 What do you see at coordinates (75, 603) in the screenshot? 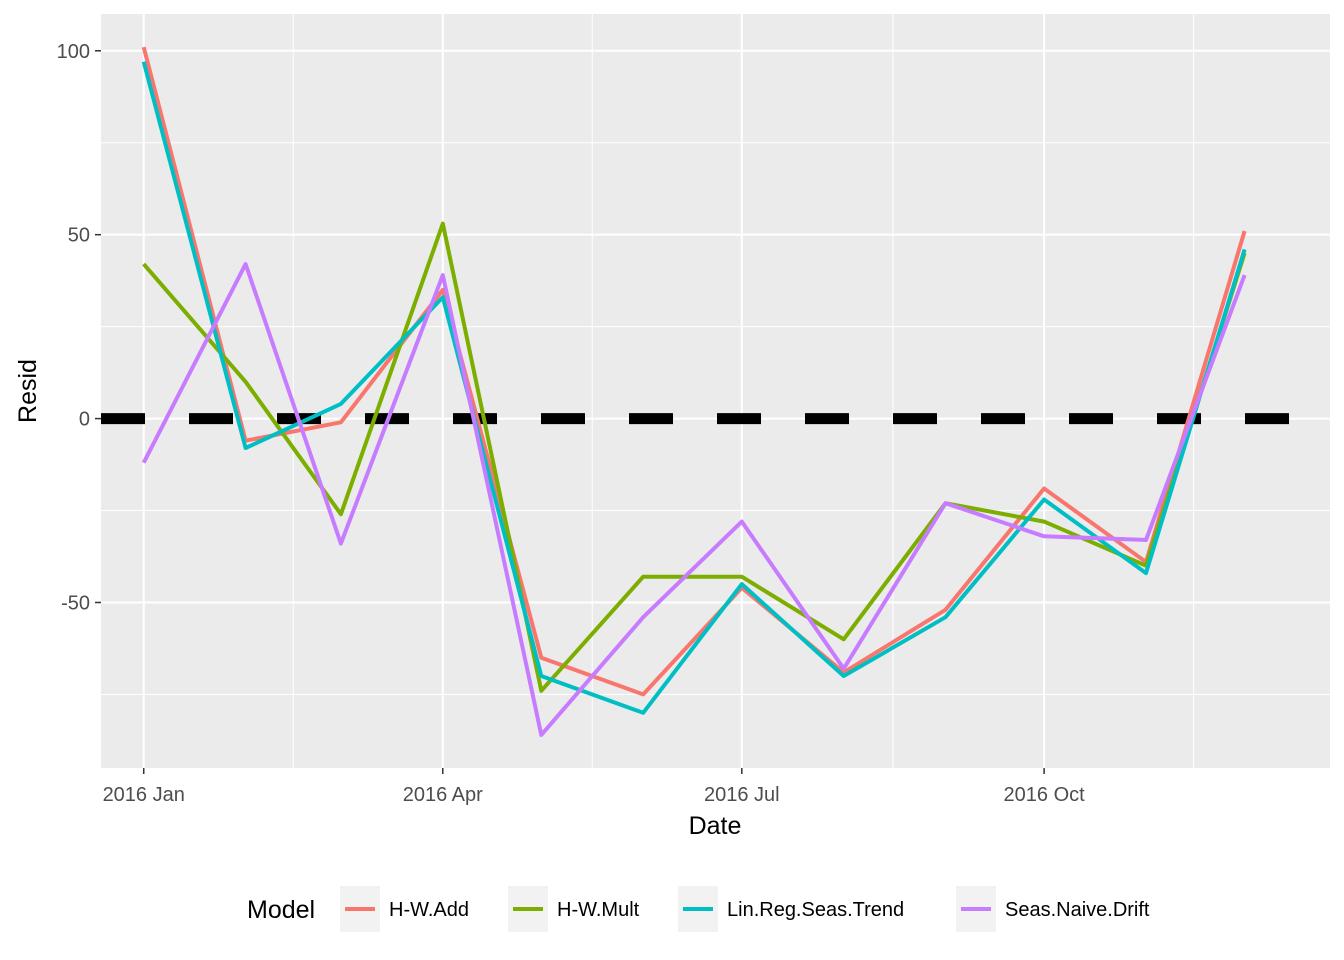
I see `y-tick-label: -50` at bounding box center [75, 603].